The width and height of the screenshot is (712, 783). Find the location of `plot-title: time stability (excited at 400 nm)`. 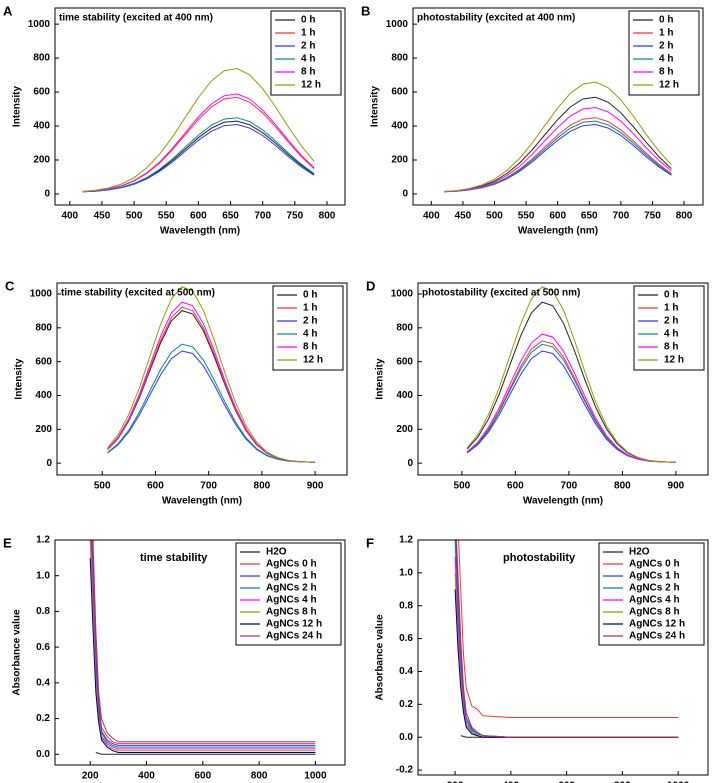

plot-title: time stability (excited at 400 nm) is located at coordinates (136, 18).